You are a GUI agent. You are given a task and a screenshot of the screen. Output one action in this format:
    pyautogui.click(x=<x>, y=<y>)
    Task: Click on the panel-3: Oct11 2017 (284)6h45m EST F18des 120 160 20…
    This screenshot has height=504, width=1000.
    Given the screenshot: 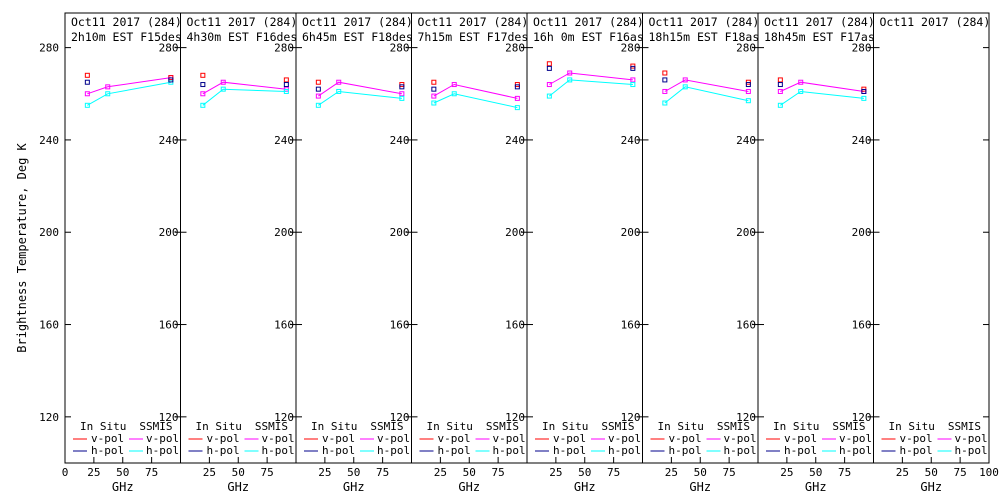 What is the action you would take?
    pyautogui.click(x=343, y=253)
    